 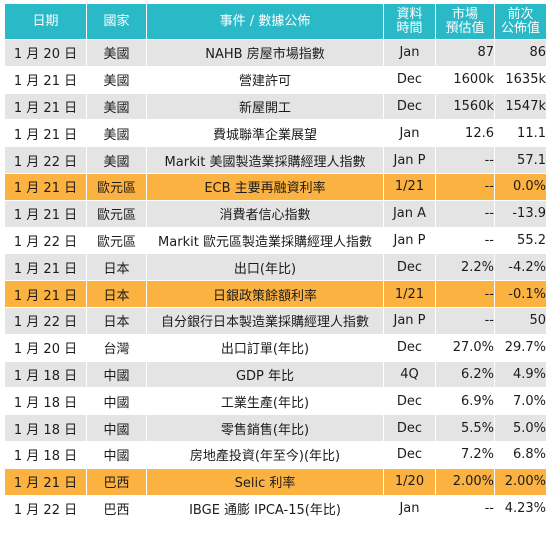 What do you see at coordinates (465, 454) in the screenshot?
I see `cell-expected: 7.2%` at bounding box center [465, 454].